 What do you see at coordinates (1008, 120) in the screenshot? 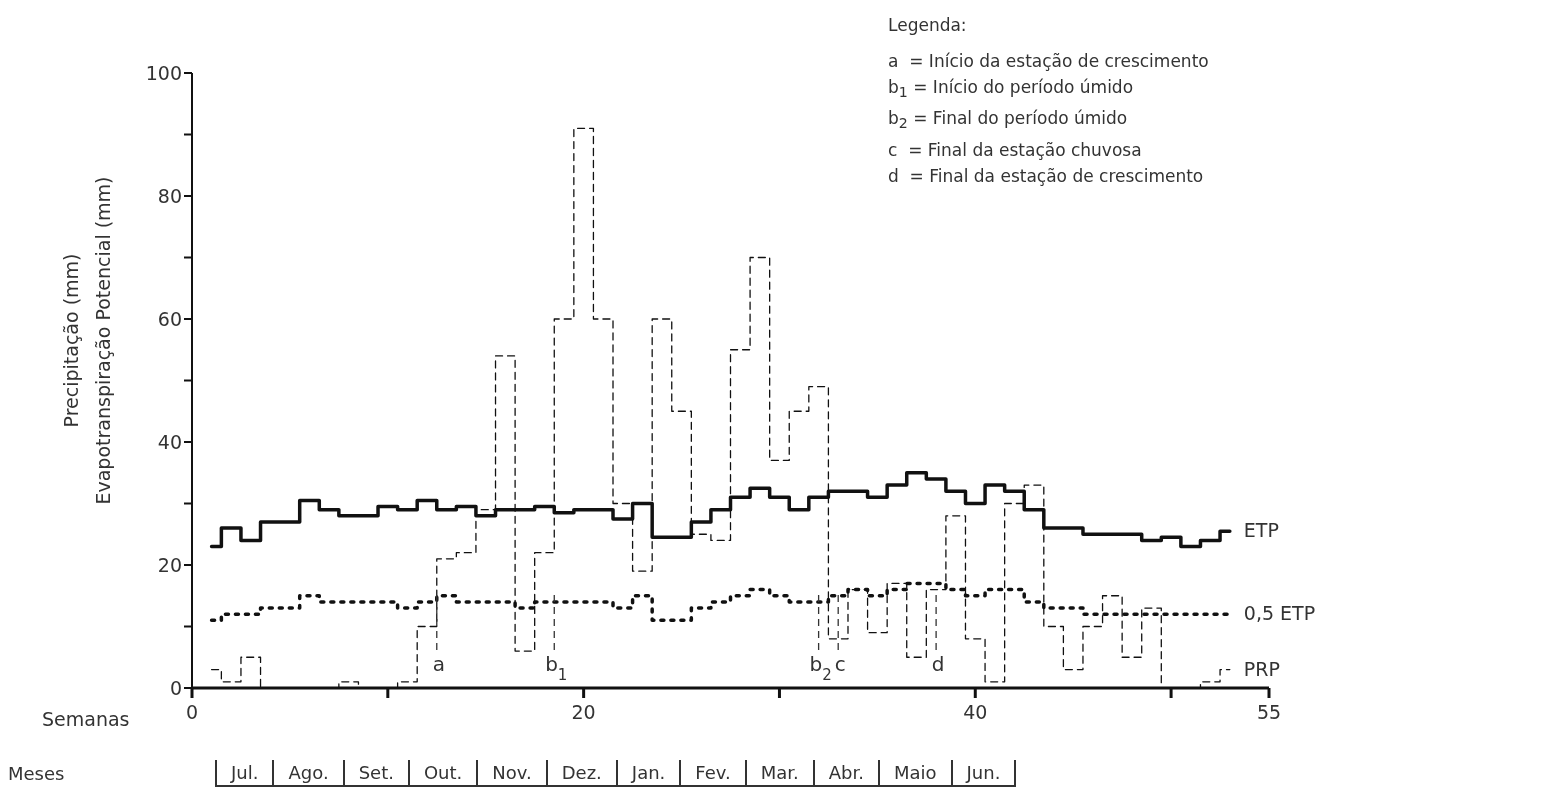
I see `annotation: b$_{2}$ = Final do período úmido` at bounding box center [1008, 120].